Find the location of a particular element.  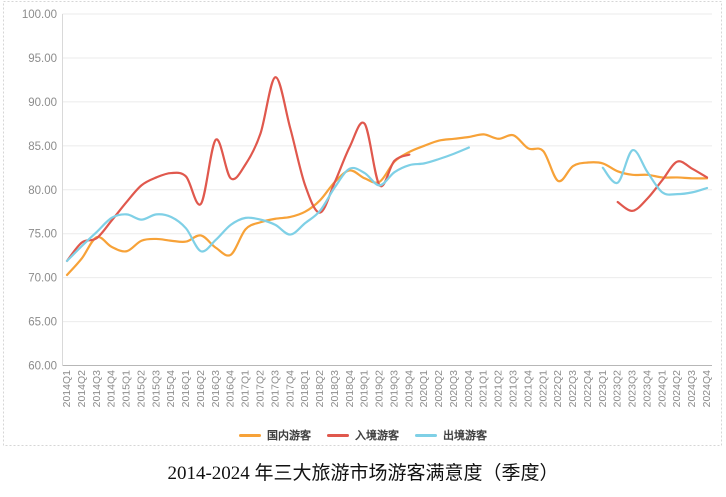

x-axis-tick-label: 2015Q3 is located at coordinates (156, 389).